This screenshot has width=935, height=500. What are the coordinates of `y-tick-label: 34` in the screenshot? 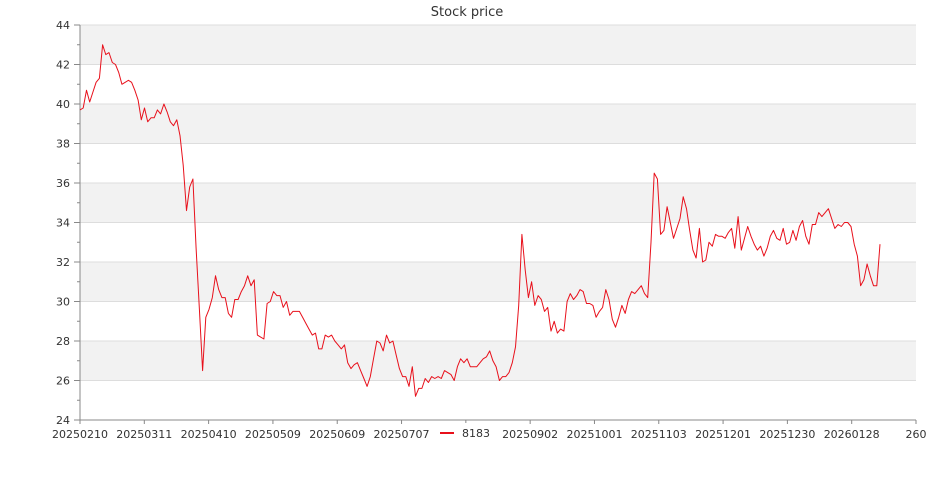 It's located at (63, 223).